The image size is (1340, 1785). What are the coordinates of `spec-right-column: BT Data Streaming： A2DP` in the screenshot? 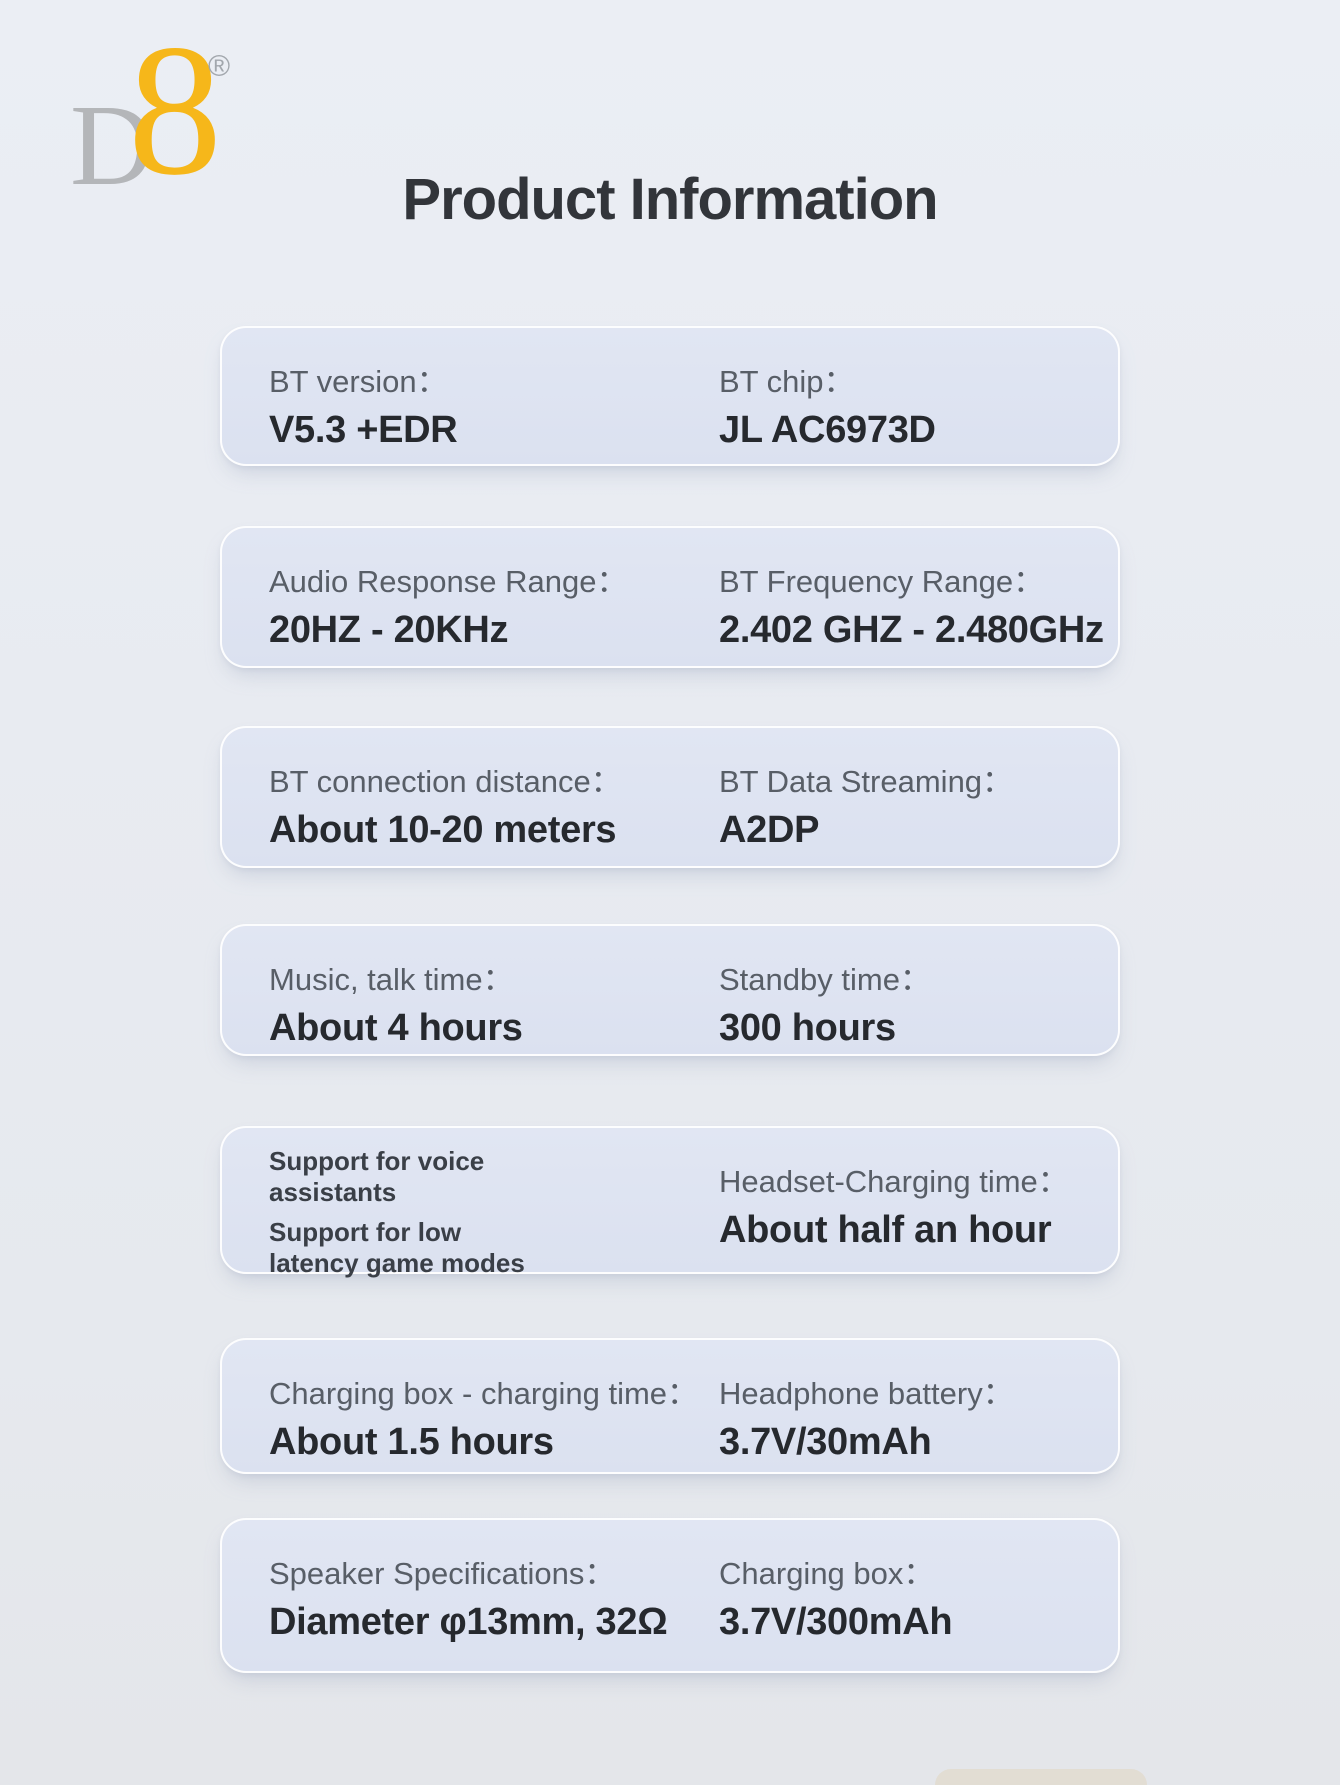 It's located at (914, 797).